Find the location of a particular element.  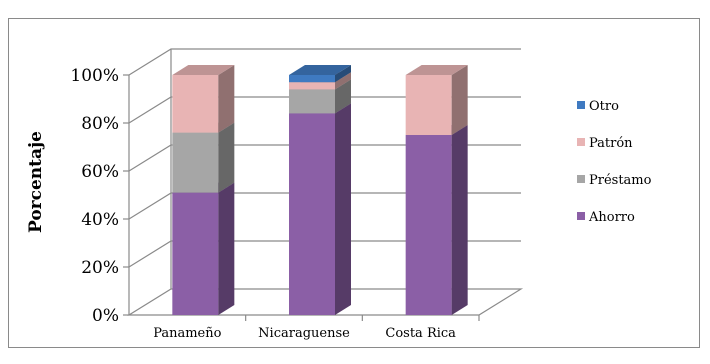

y-tick-label: 60% is located at coordinates (100, 172).